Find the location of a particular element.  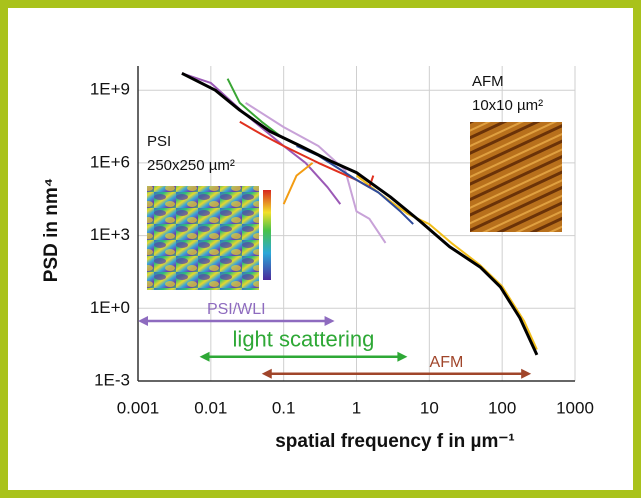

psi-image is located at coordinates (203, 238).